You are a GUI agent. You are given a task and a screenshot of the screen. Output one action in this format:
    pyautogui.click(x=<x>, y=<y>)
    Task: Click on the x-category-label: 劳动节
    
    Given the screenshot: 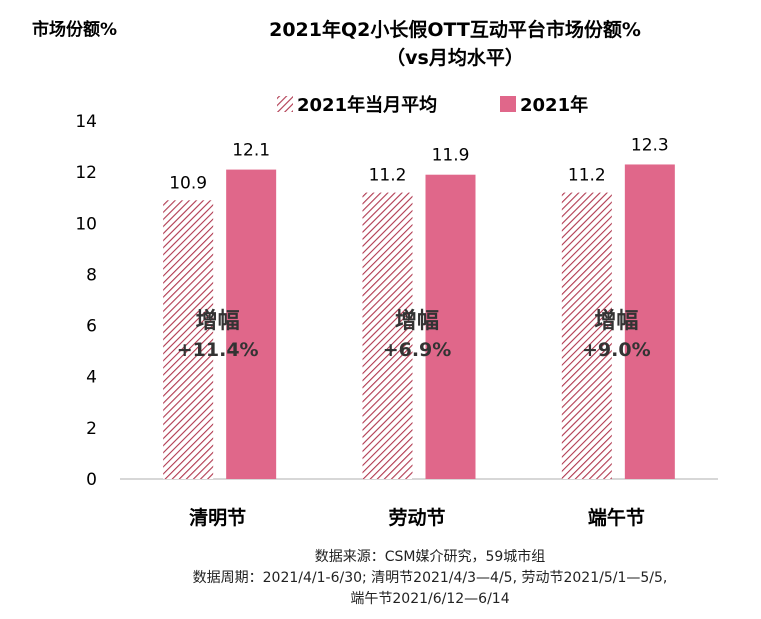 What is the action you would take?
    pyautogui.click(x=416, y=517)
    